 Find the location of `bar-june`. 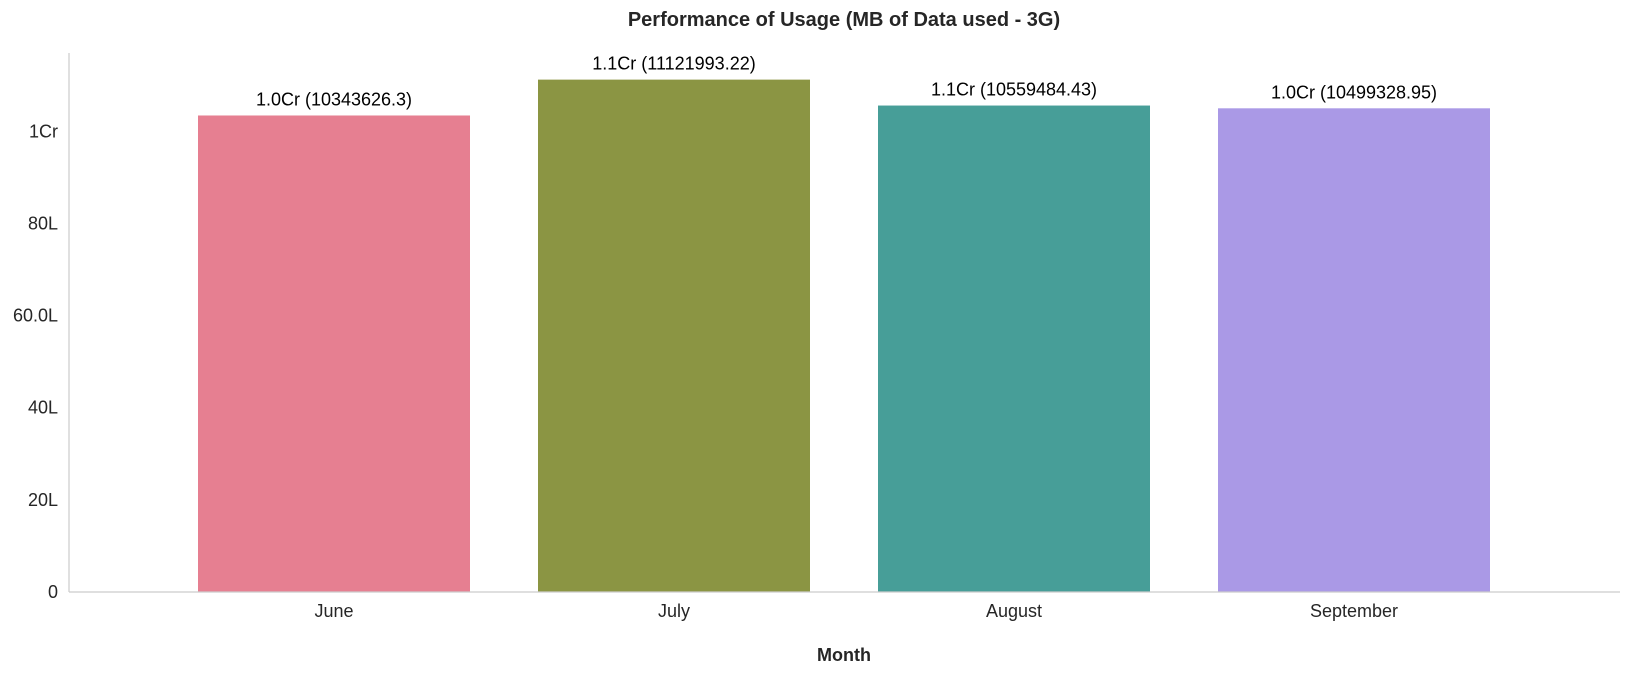

bar-june is located at coordinates (334, 353).